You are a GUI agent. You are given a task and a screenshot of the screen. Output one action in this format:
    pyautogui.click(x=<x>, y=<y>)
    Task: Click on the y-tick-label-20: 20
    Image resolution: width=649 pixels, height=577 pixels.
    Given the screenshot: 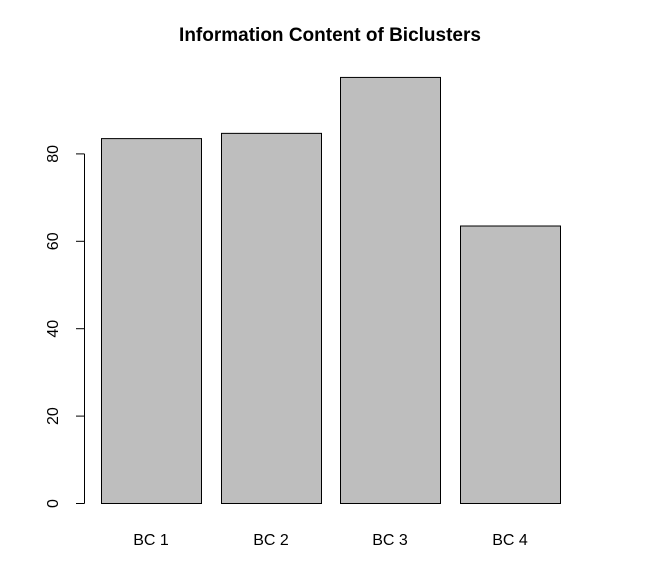 What is the action you would take?
    pyautogui.click(x=53, y=416)
    